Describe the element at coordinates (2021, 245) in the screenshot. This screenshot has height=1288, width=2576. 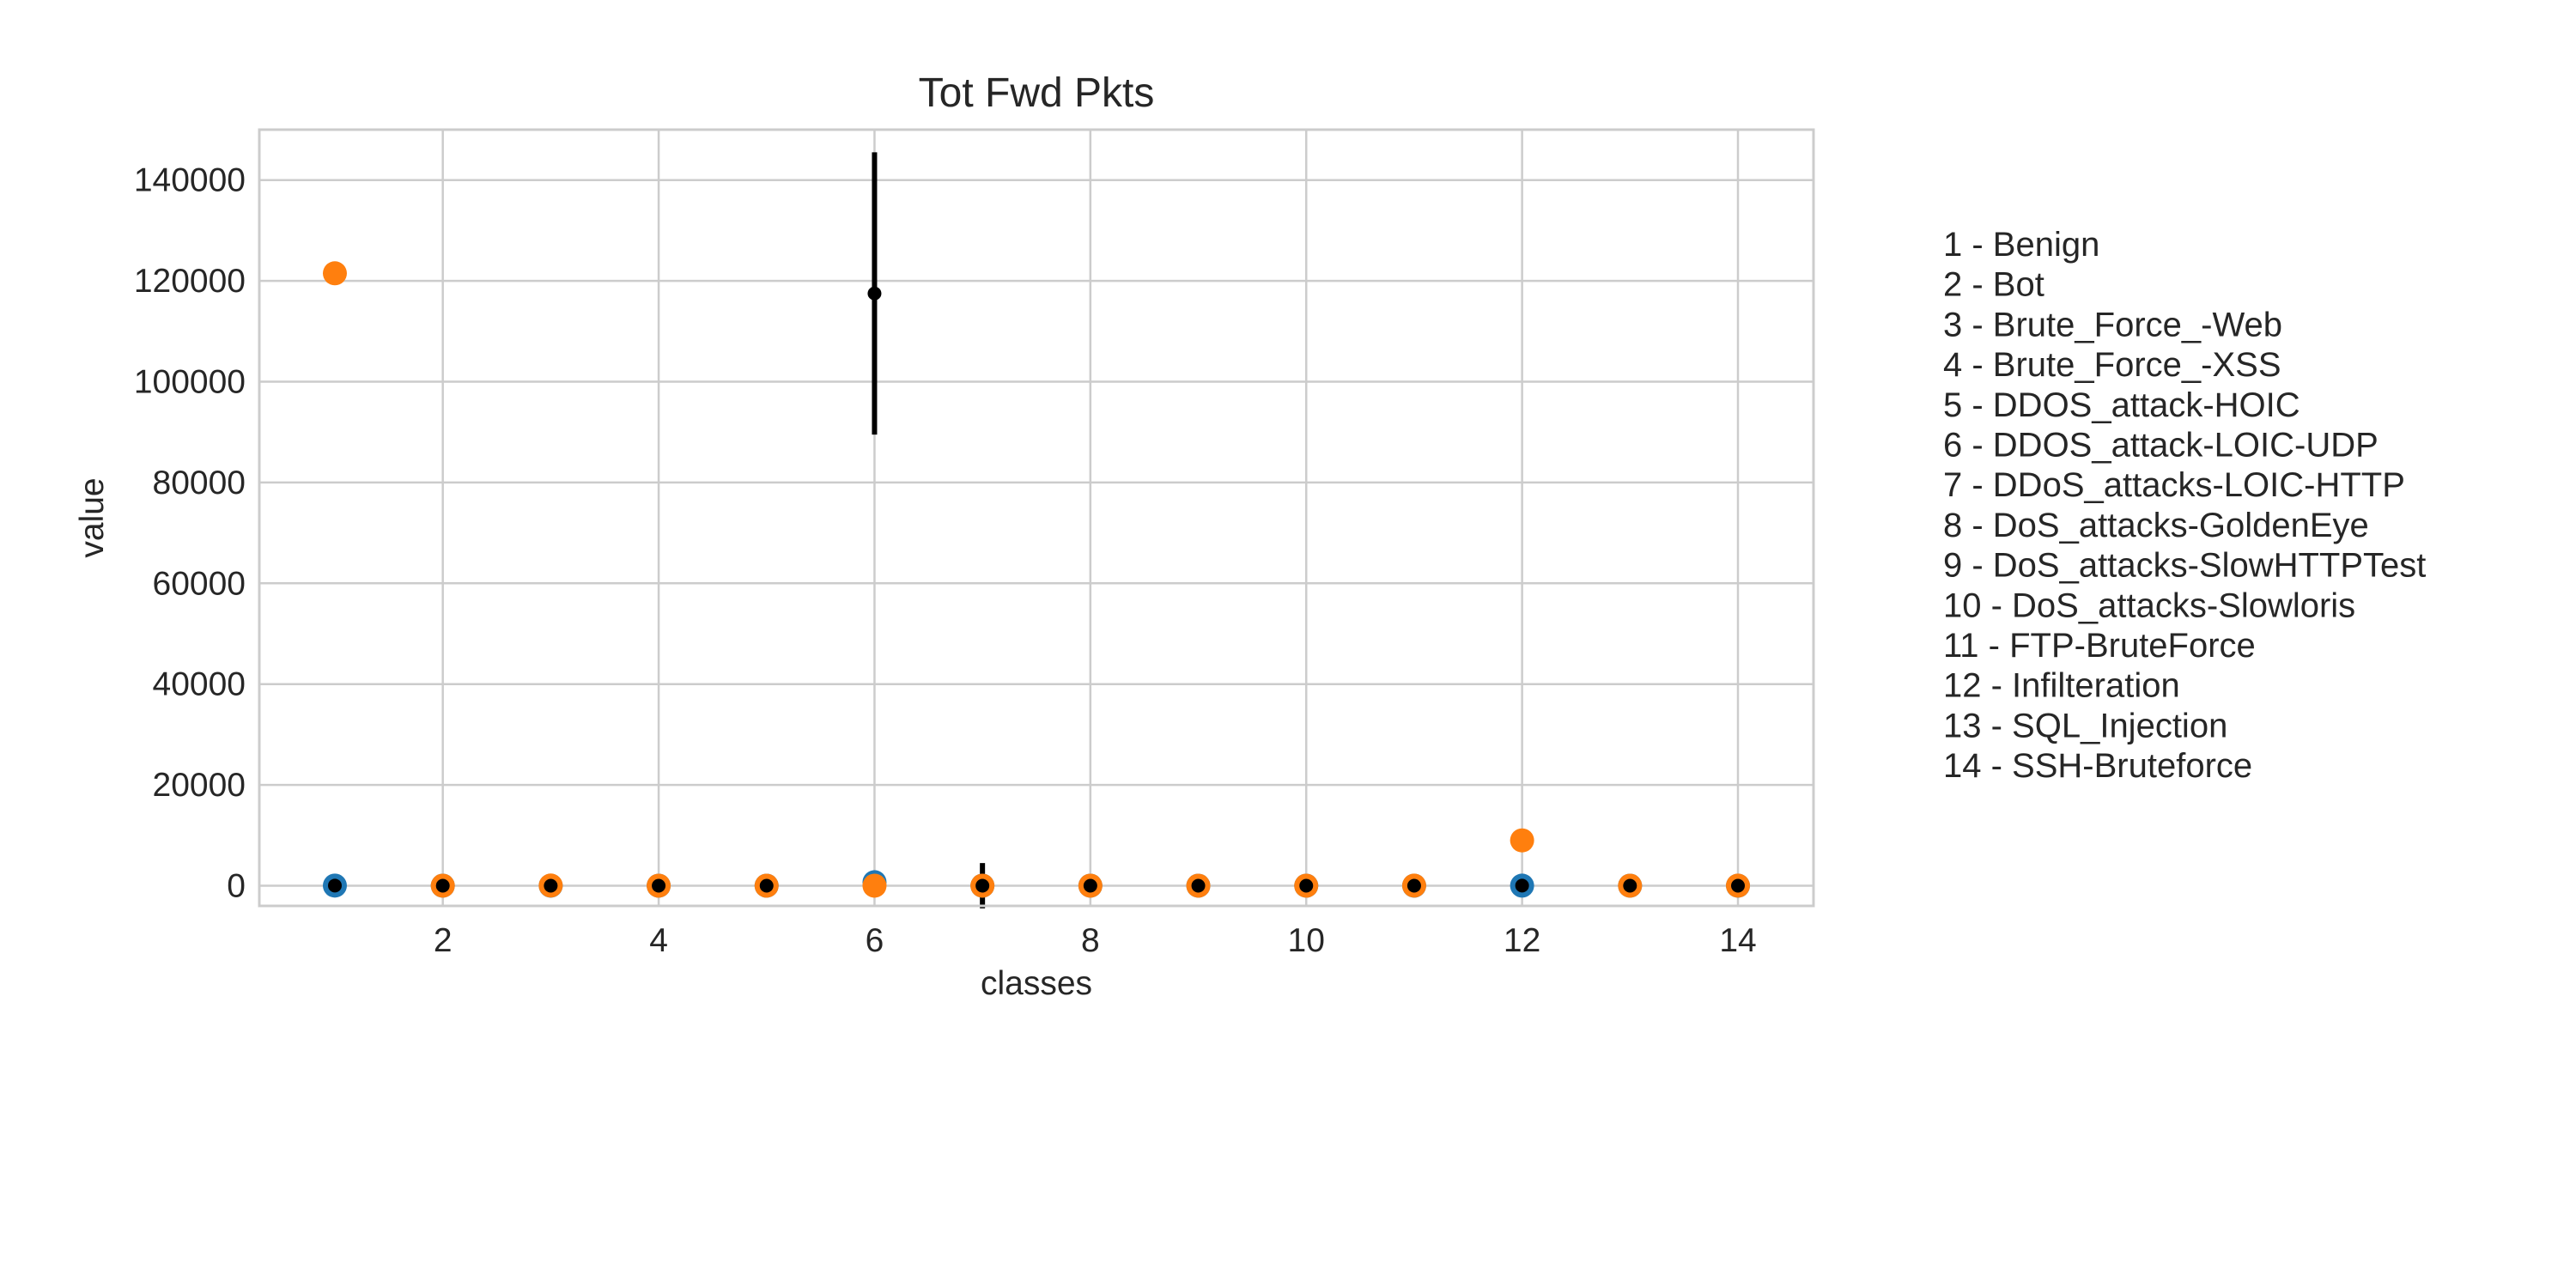
I see `legend-entry: 1 - Benign` at that location.